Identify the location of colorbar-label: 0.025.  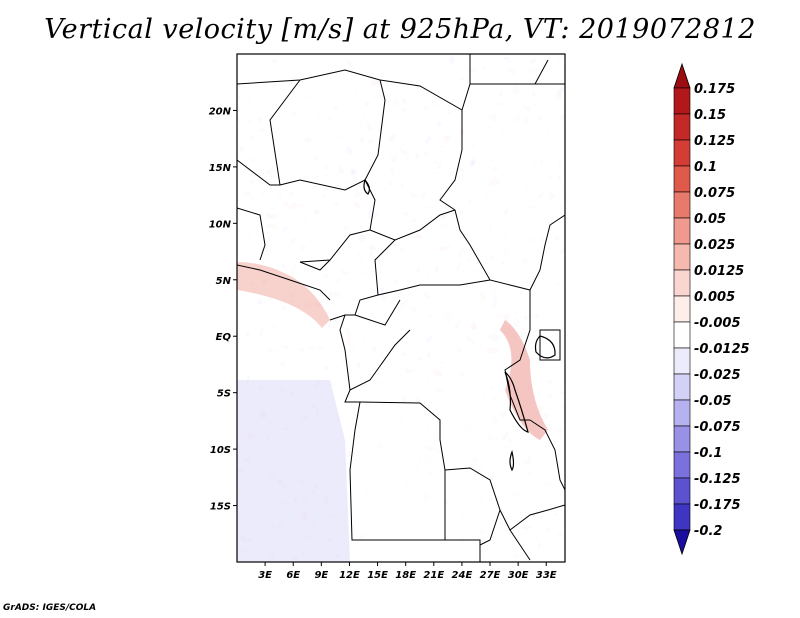
(714, 245).